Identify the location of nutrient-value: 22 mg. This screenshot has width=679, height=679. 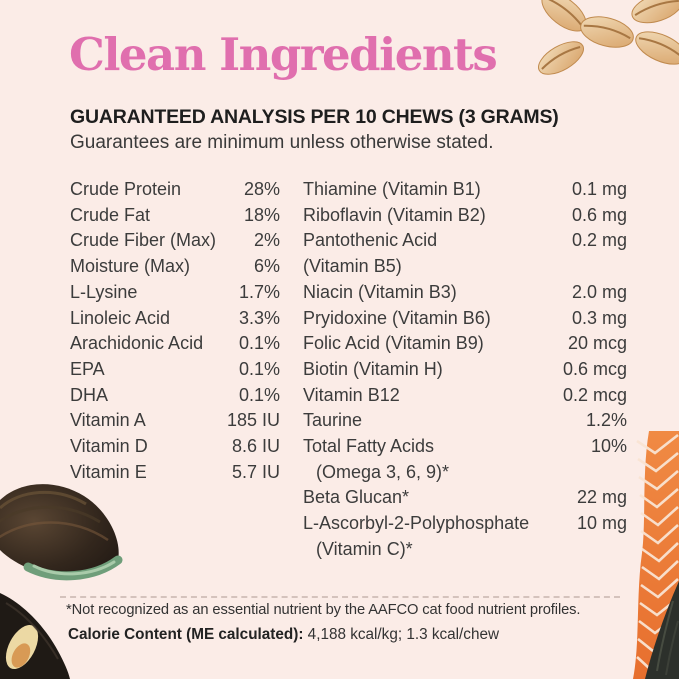
(601, 497).